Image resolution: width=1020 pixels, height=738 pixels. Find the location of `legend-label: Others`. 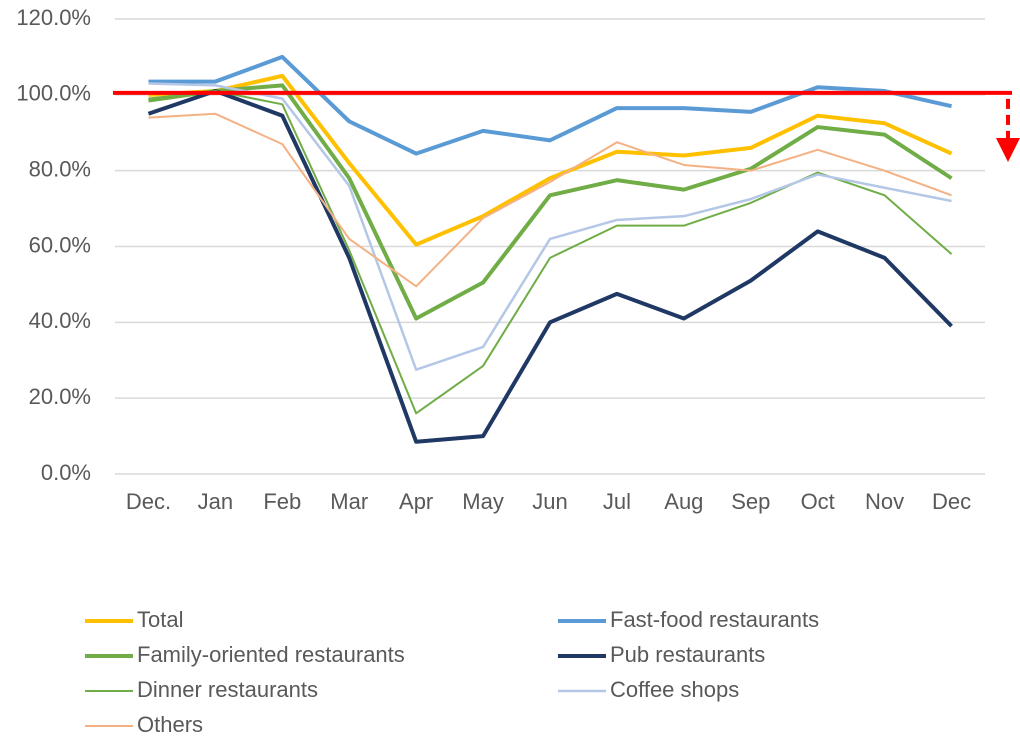

legend-label: Others is located at coordinates (170, 724).